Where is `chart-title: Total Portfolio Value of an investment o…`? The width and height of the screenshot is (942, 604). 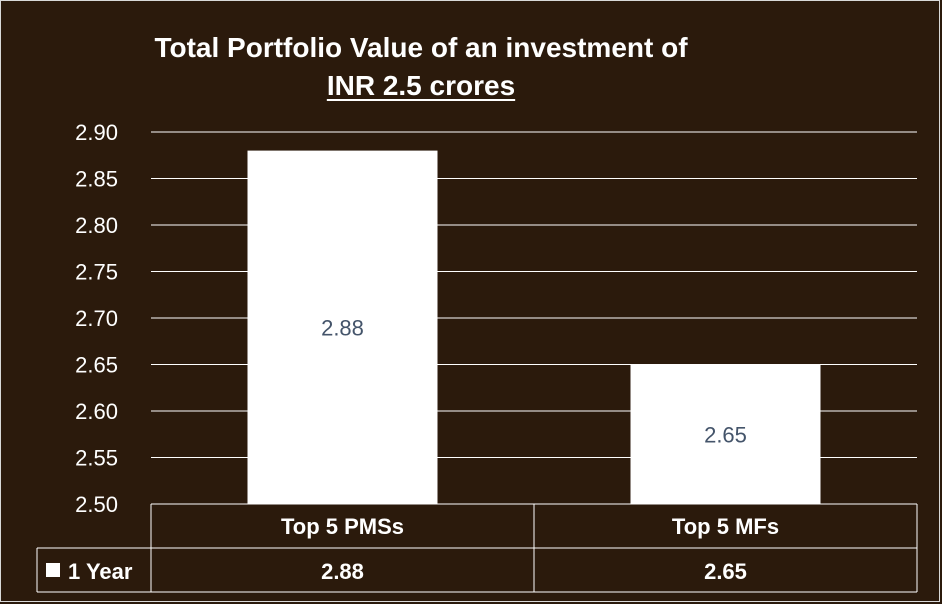
chart-title: Total Portfolio Value of an investment o… is located at coordinates (421, 67).